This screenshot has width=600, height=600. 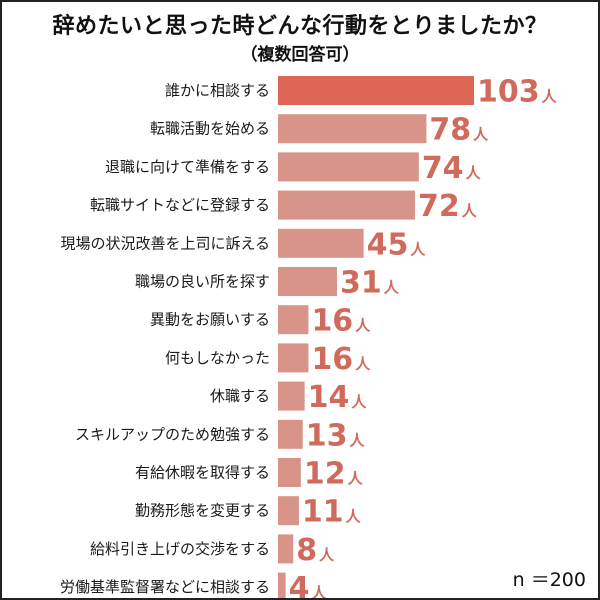 I want to click on value-label: 14 人, so click(x=338, y=397).